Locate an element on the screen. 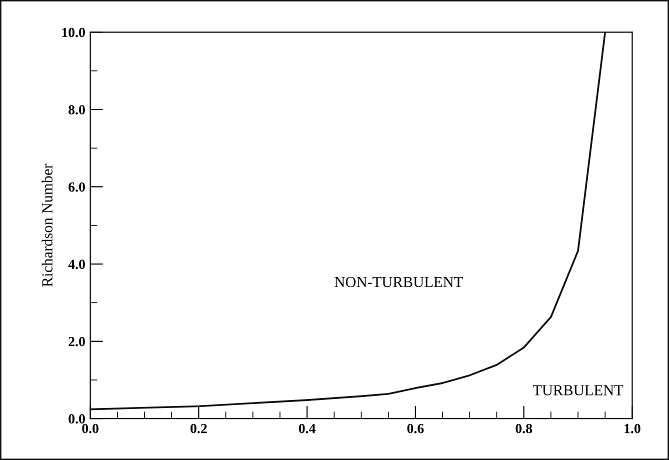  y-tick-label: 8.0 is located at coordinates (76, 109).